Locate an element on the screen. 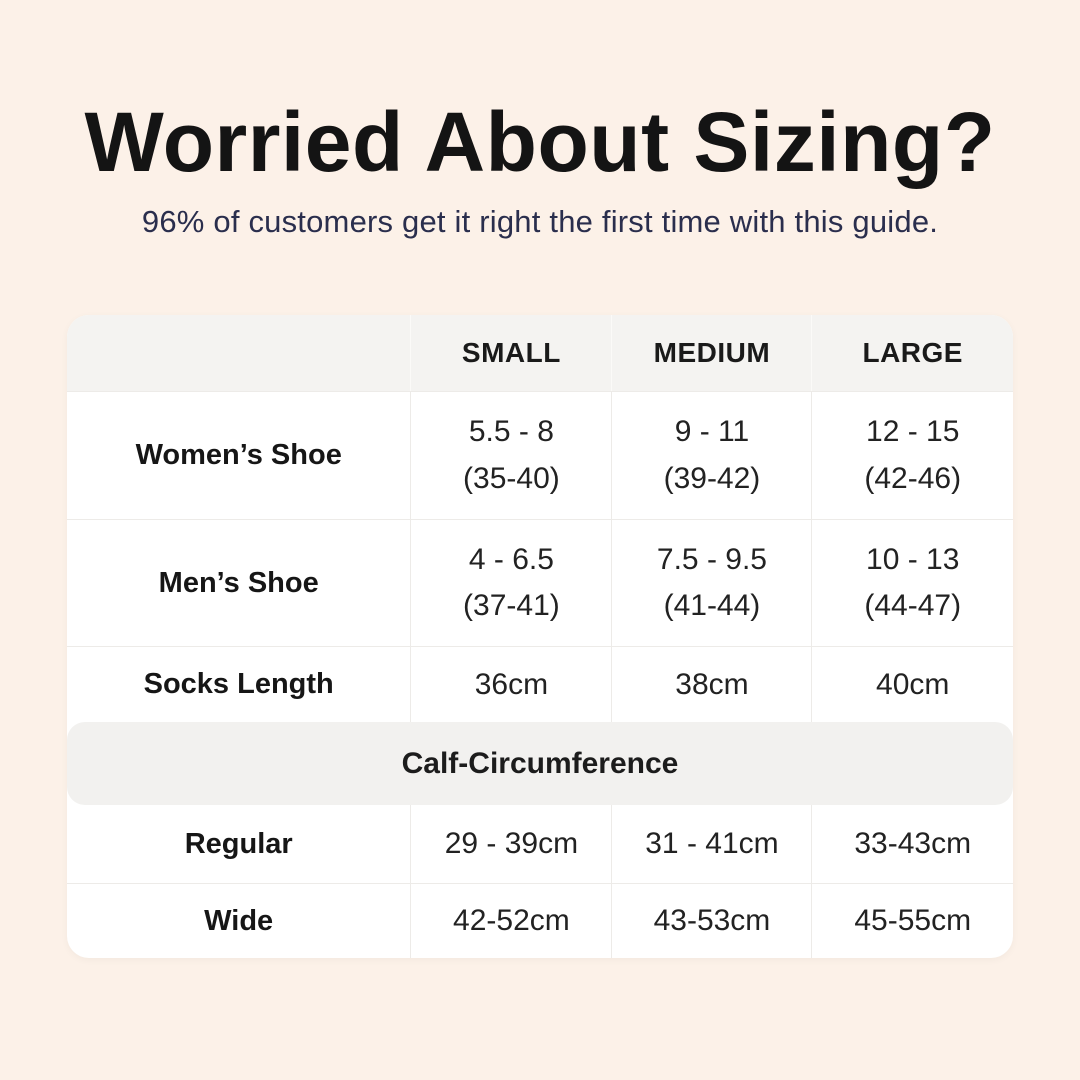  table-row-socks-length: Socks Length 36cm 38cm 40cm is located at coordinates (540, 684).